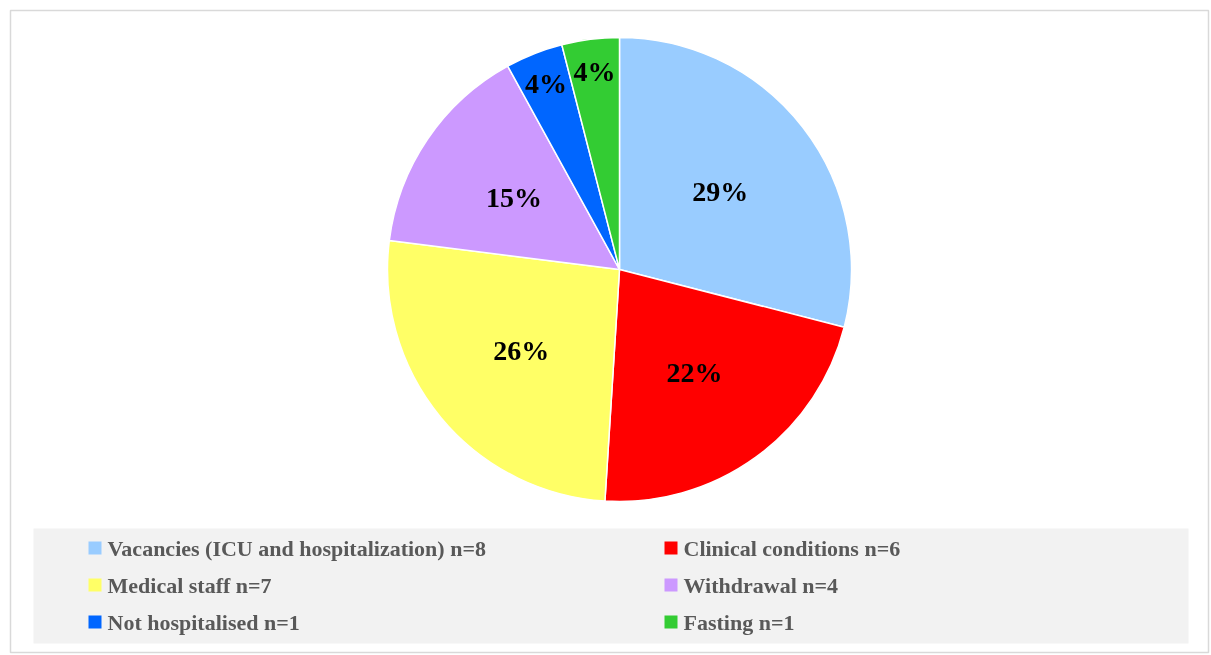  I want to click on legend-label: Vacancies (ICU and hospitalization) n=8, so click(296, 548).